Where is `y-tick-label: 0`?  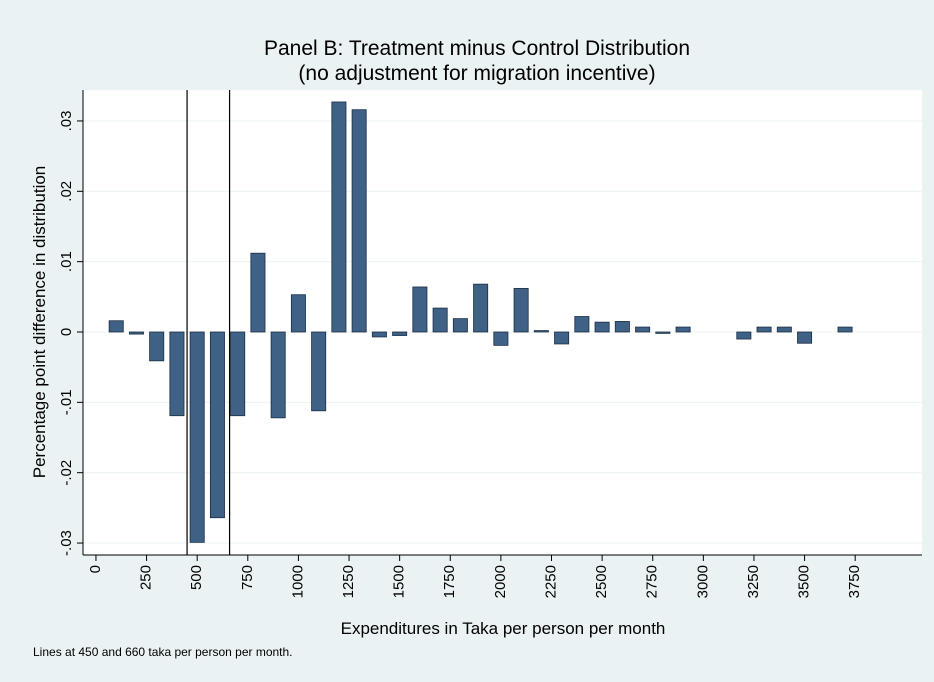 y-tick-label: 0 is located at coordinates (66, 332).